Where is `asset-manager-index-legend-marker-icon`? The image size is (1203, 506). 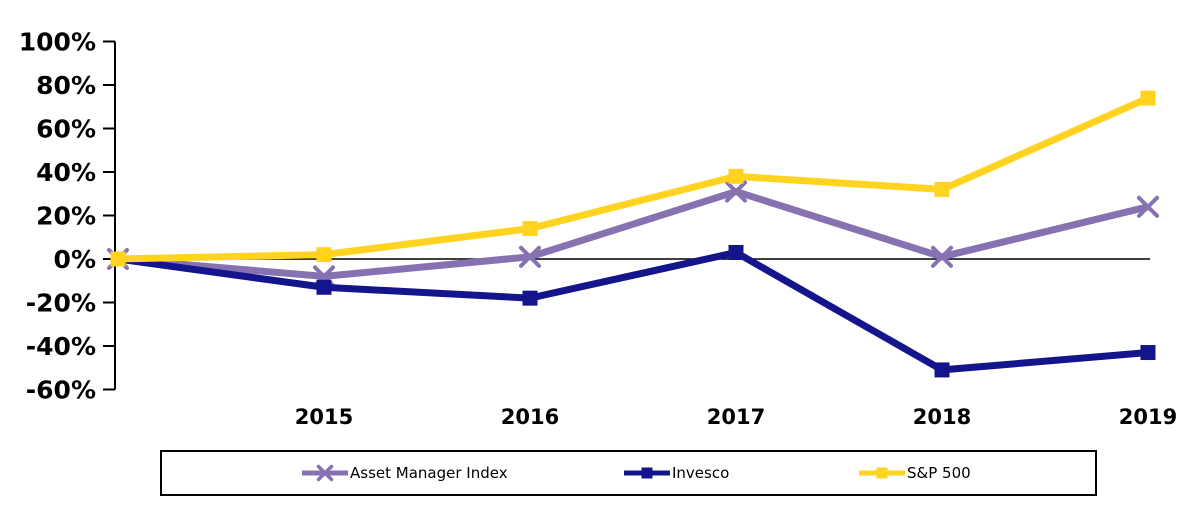 asset-manager-index-legend-marker-icon is located at coordinates (325, 473).